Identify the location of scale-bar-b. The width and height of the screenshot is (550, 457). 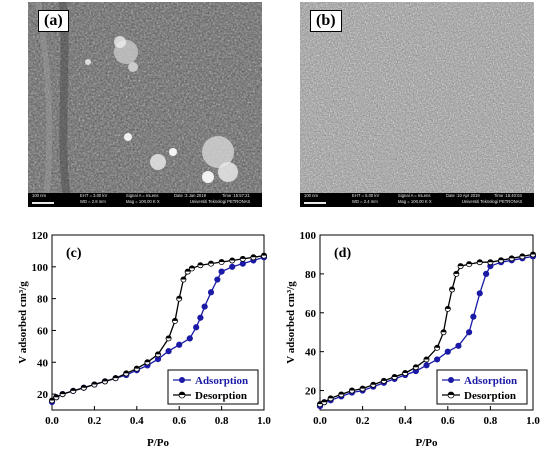
(315, 203).